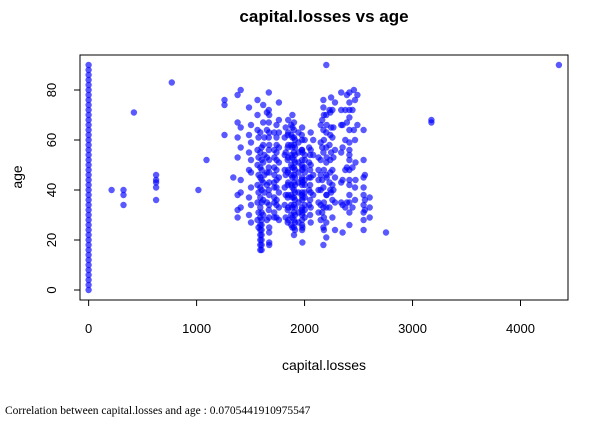 This screenshot has height=426, width=610. I want to click on y-tick-label: 40, so click(51, 190).